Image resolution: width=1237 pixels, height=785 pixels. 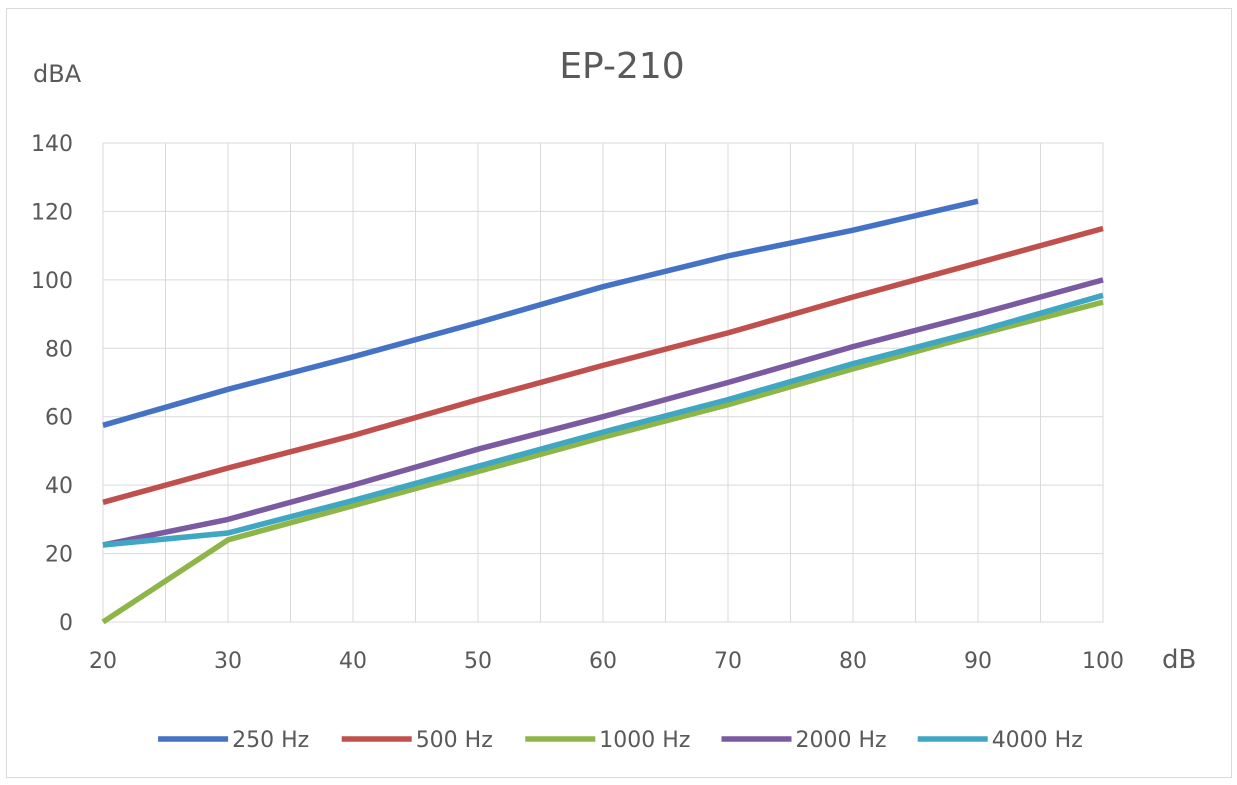 What do you see at coordinates (621, 66) in the screenshot?
I see `chart-title: EP-210` at bounding box center [621, 66].